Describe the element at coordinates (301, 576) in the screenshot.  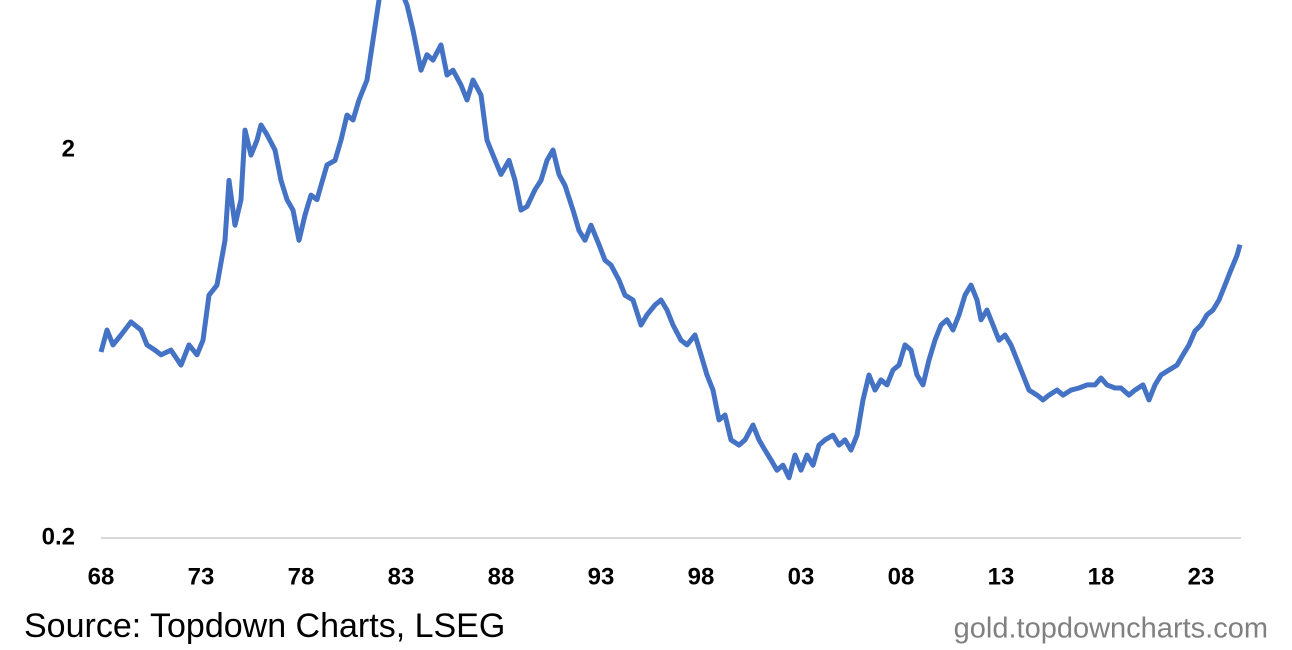
I see `x-tick-label: 78` at that location.